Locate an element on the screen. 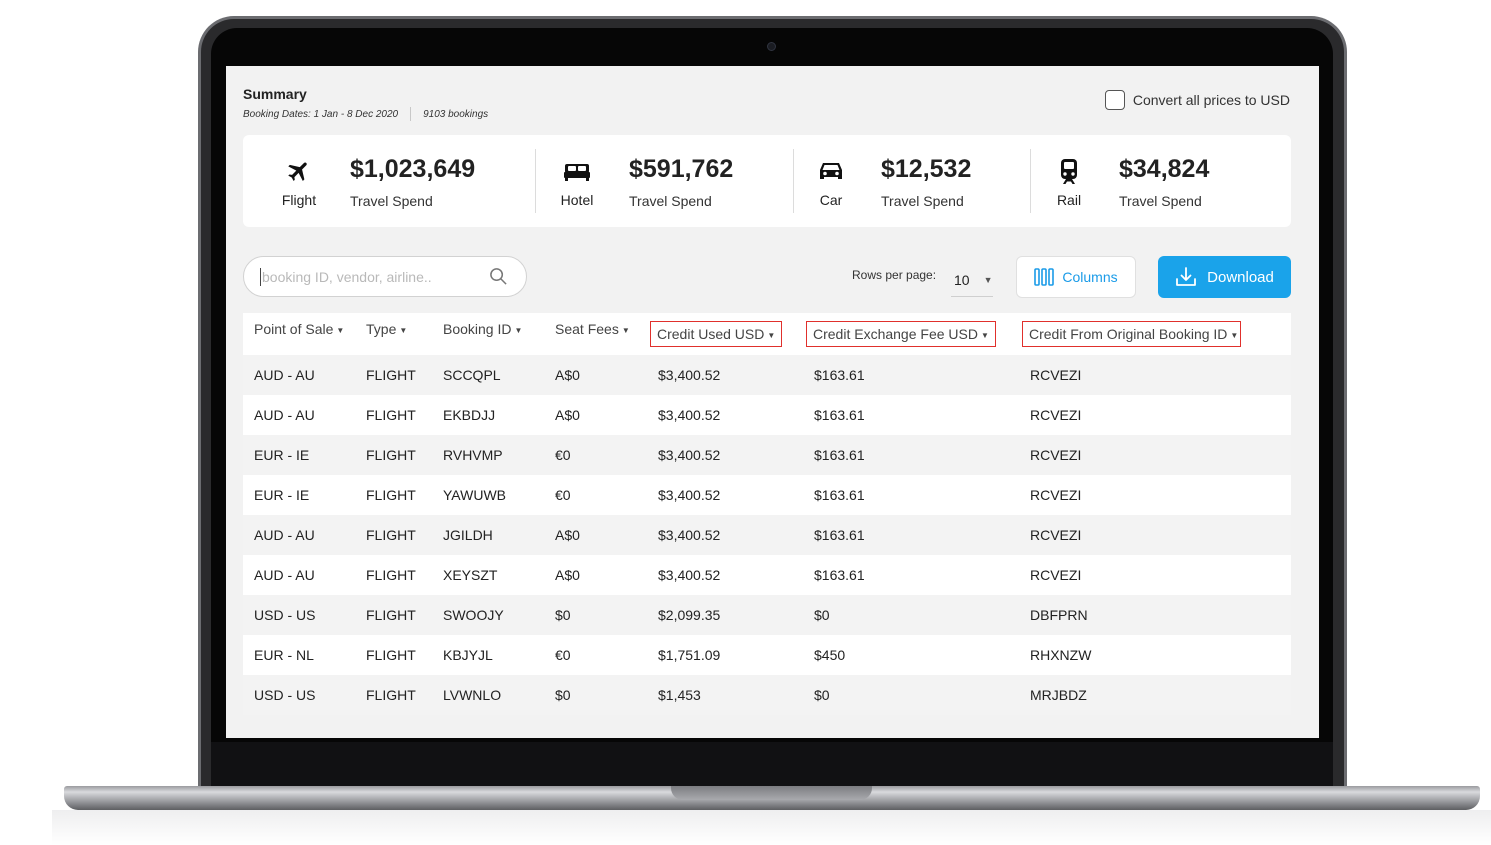 The image size is (1491, 845). airplane-icon is located at coordinates (299, 171).